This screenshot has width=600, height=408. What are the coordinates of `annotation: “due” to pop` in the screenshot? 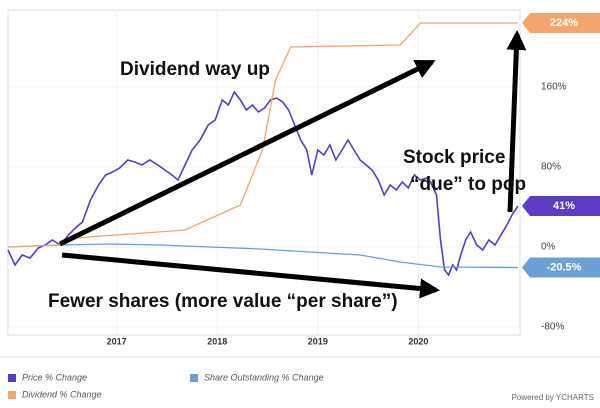 It's located at (468, 184).